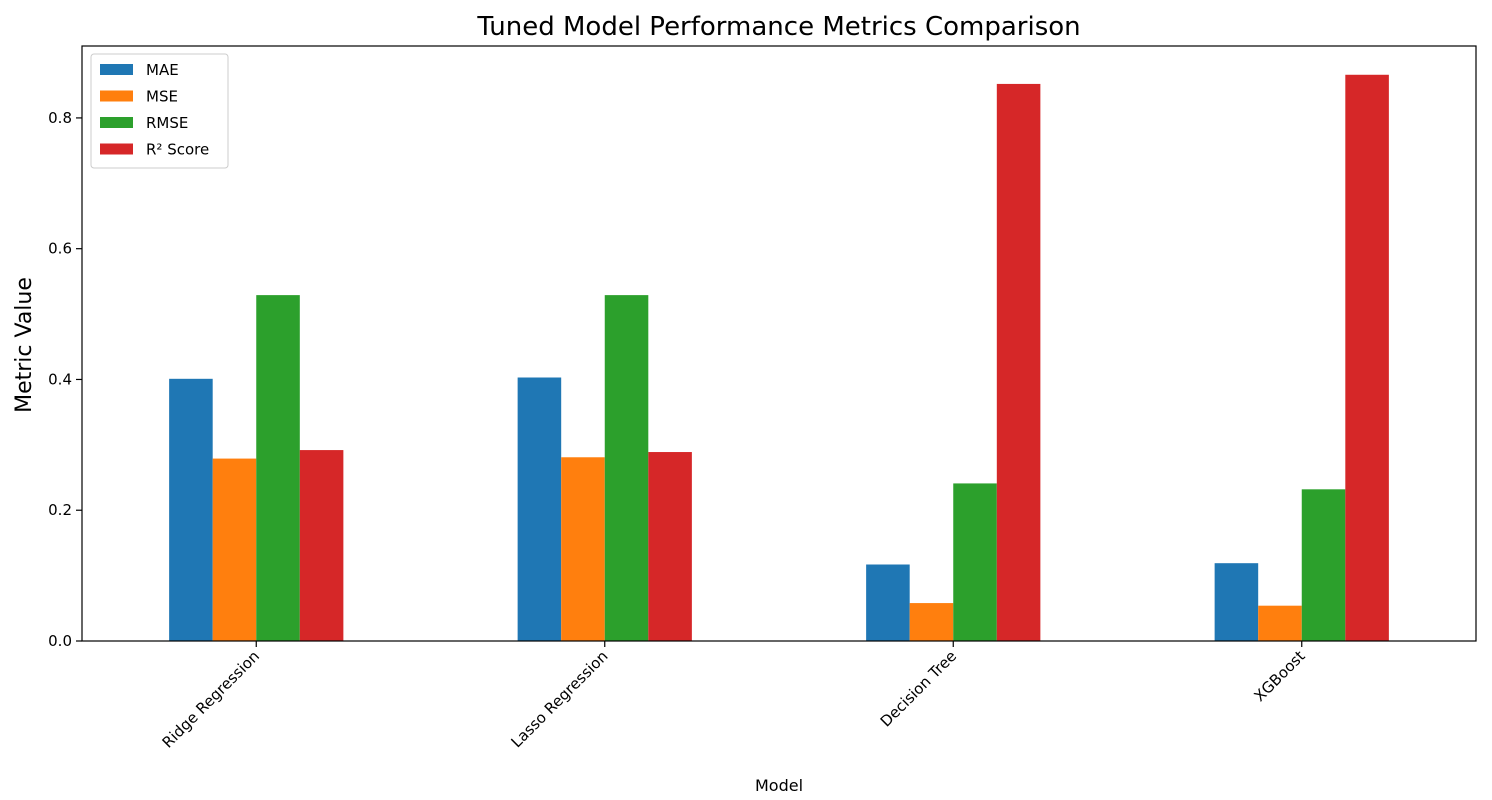 This screenshot has height=800, width=1492. Describe the element at coordinates (60, 379) in the screenshot. I see `y-tick-label: 0.4` at that location.